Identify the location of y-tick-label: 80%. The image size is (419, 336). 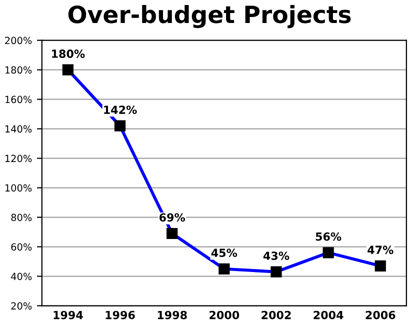
(21, 218).